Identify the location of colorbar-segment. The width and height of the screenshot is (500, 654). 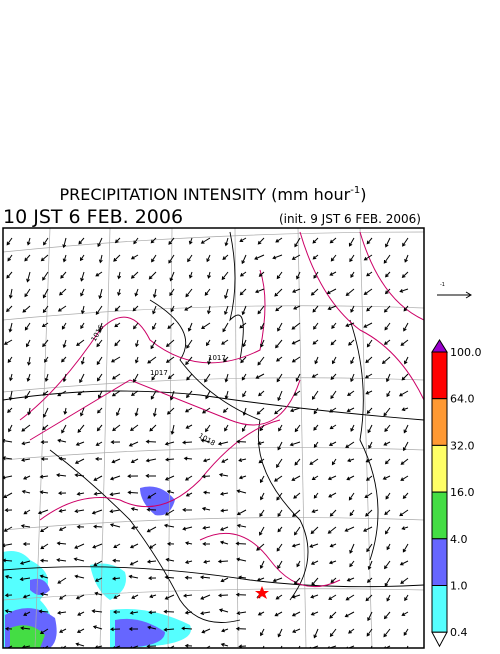
(439, 468).